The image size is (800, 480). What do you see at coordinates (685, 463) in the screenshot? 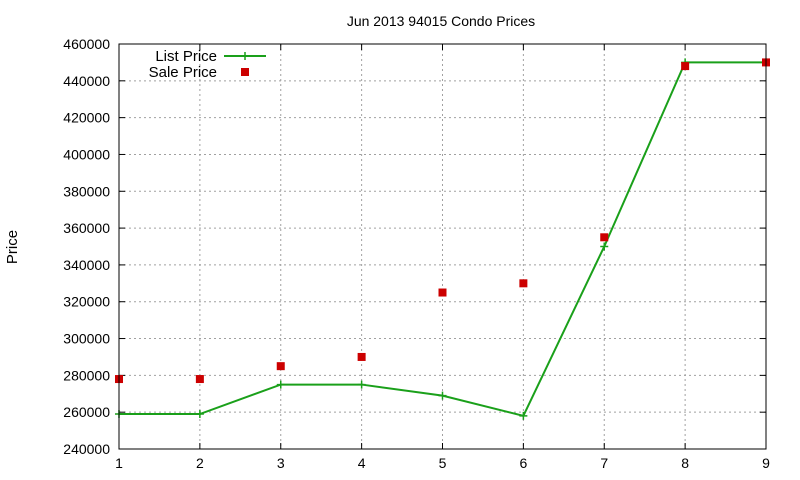
I see `x-tick-label: 8` at bounding box center [685, 463].